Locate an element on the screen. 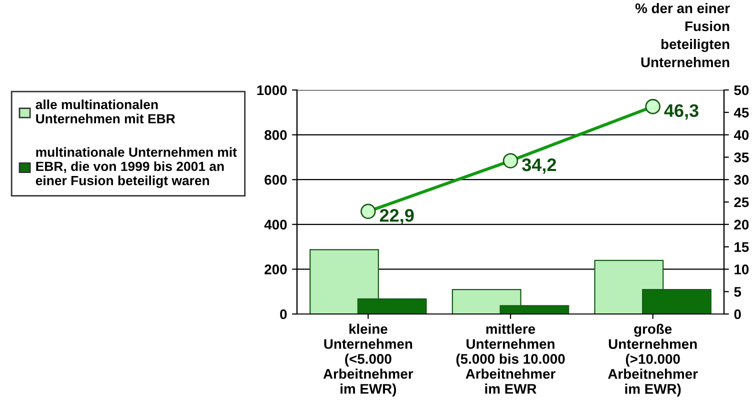 This screenshot has height=419, width=755. y2-tick-label: 35 is located at coordinates (741, 157).